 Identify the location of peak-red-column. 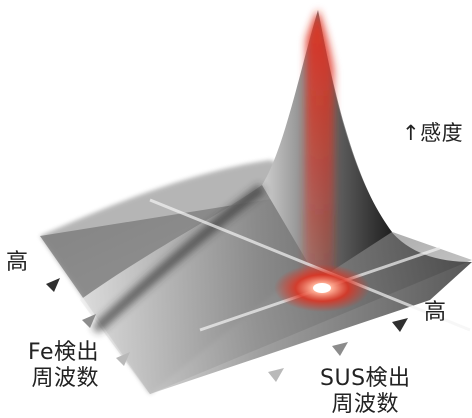
(319, 148).